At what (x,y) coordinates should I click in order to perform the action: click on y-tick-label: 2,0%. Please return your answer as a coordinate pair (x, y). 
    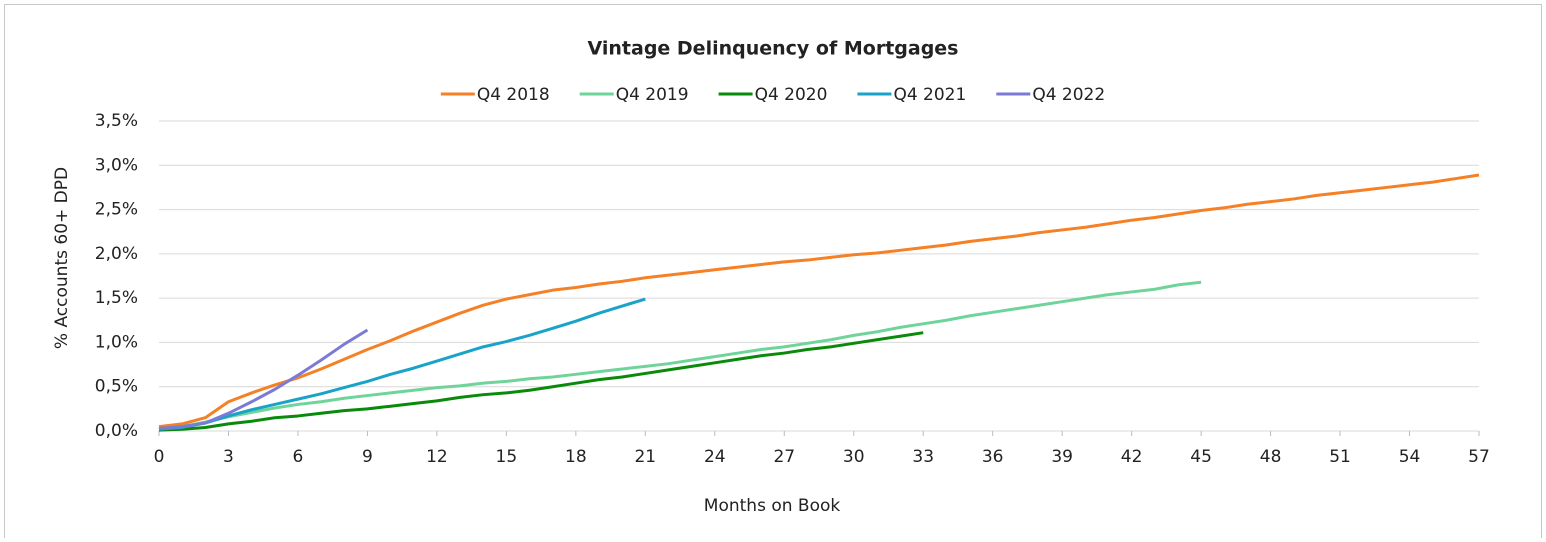
    Looking at the image, I should click on (116, 254).